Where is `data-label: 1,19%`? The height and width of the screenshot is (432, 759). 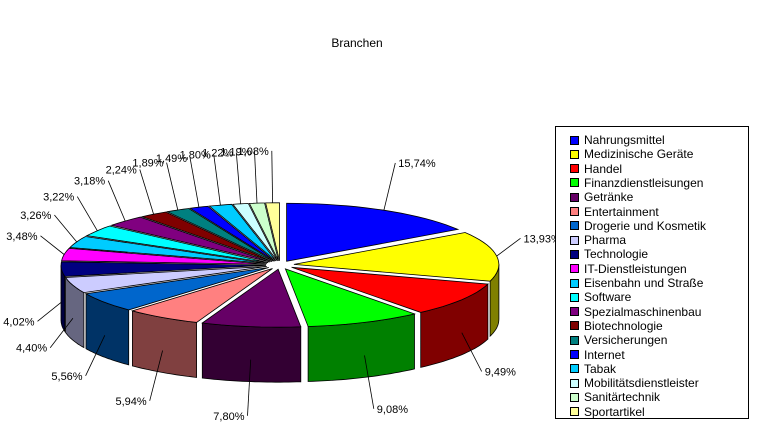
data-label: 1,19% is located at coordinates (235, 152).